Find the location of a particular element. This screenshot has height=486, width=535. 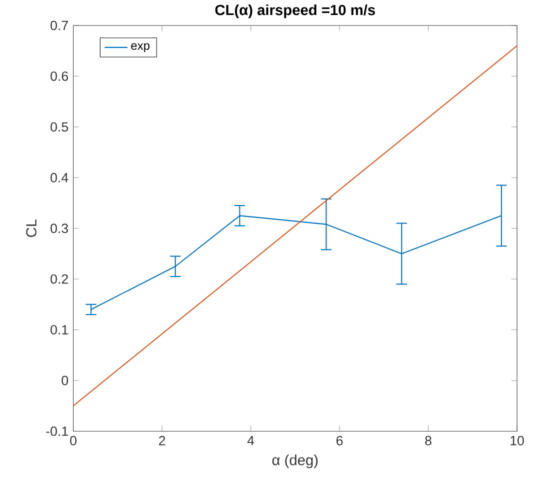

y-tick-label: 0.5 is located at coordinates (59, 127).